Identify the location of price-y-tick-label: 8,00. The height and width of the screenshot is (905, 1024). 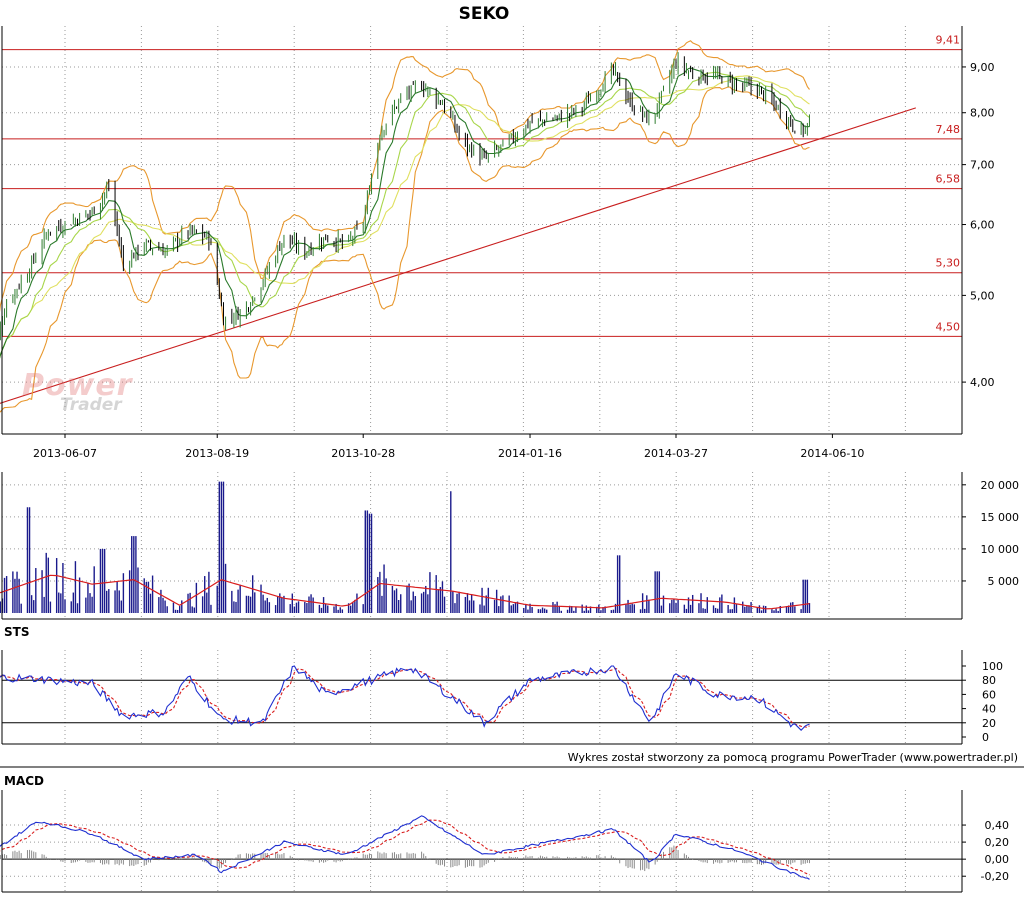
(982, 113).